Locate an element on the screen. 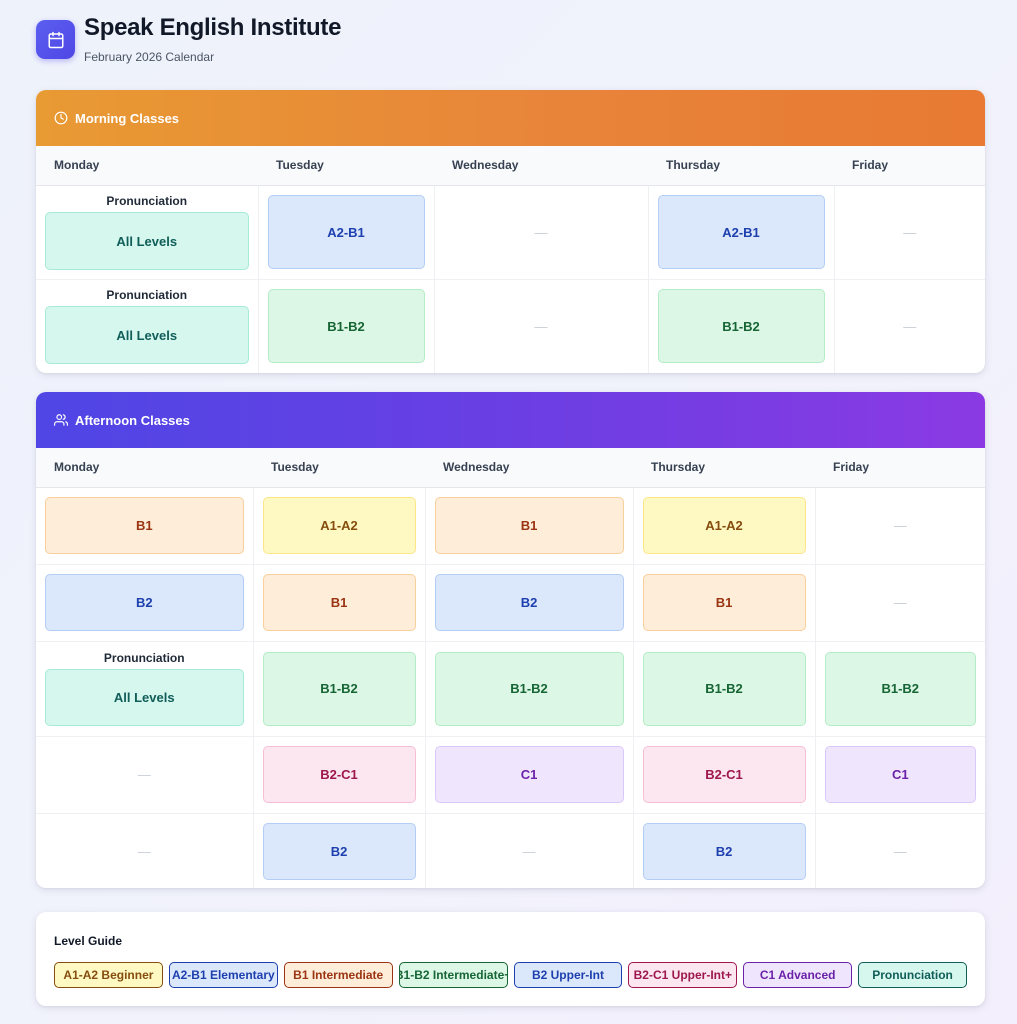 This screenshot has width=1017, height=1024. legend-item-b2-c1: B2-C1 Upper-Int+ is located at coordinates (683, 975).